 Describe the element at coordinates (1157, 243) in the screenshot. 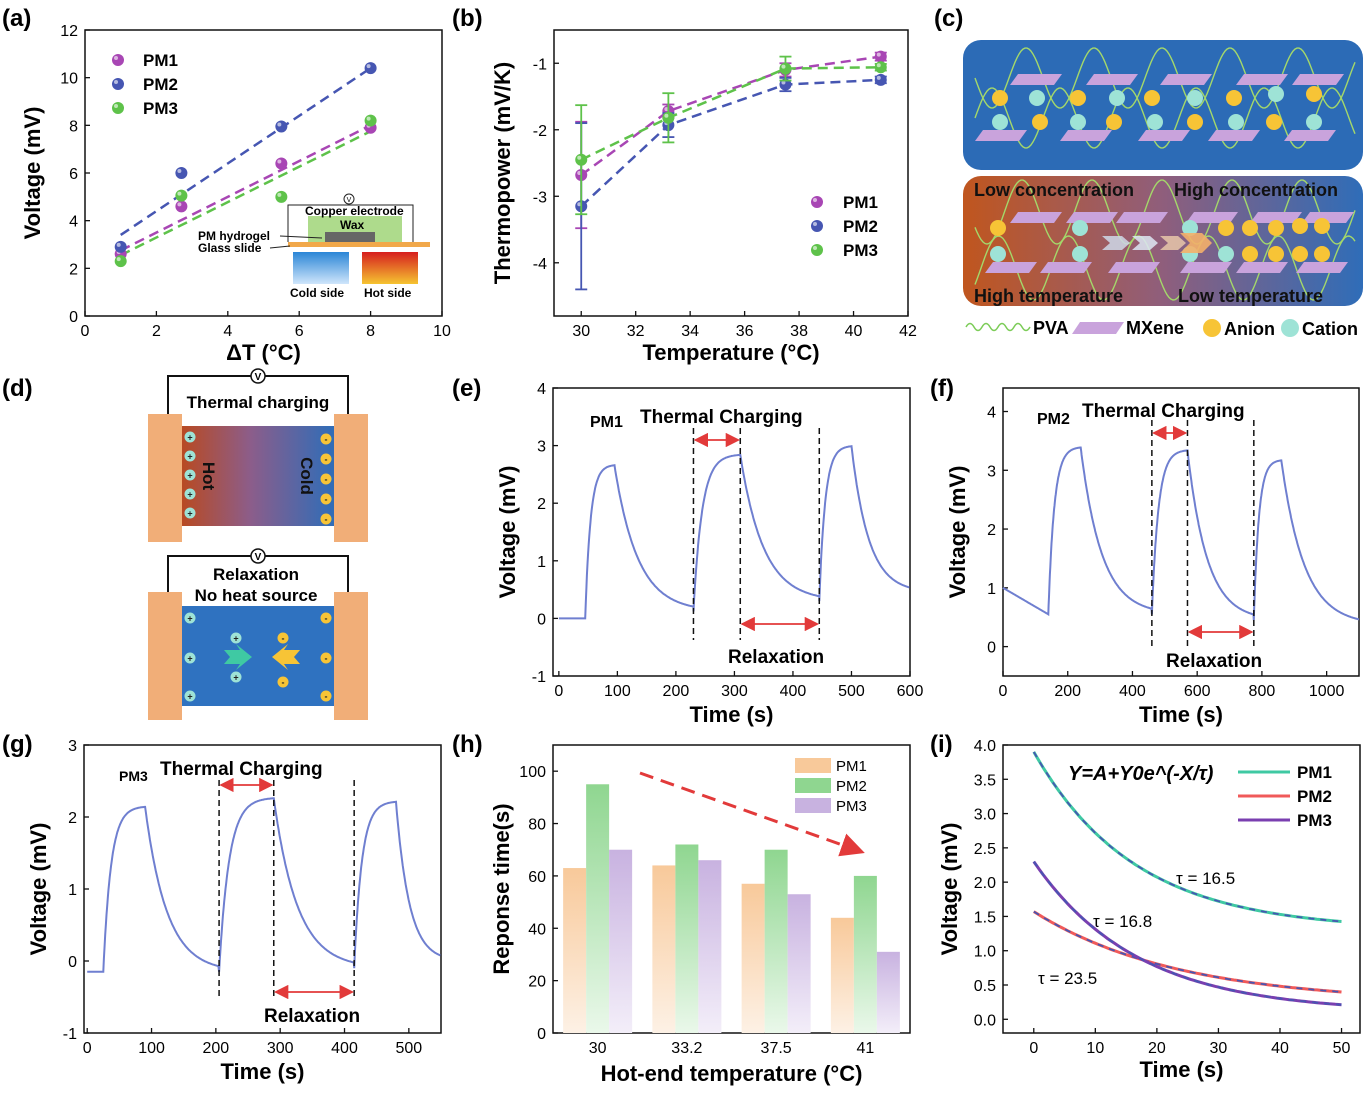

I see `diffusion-arrows` at that location.